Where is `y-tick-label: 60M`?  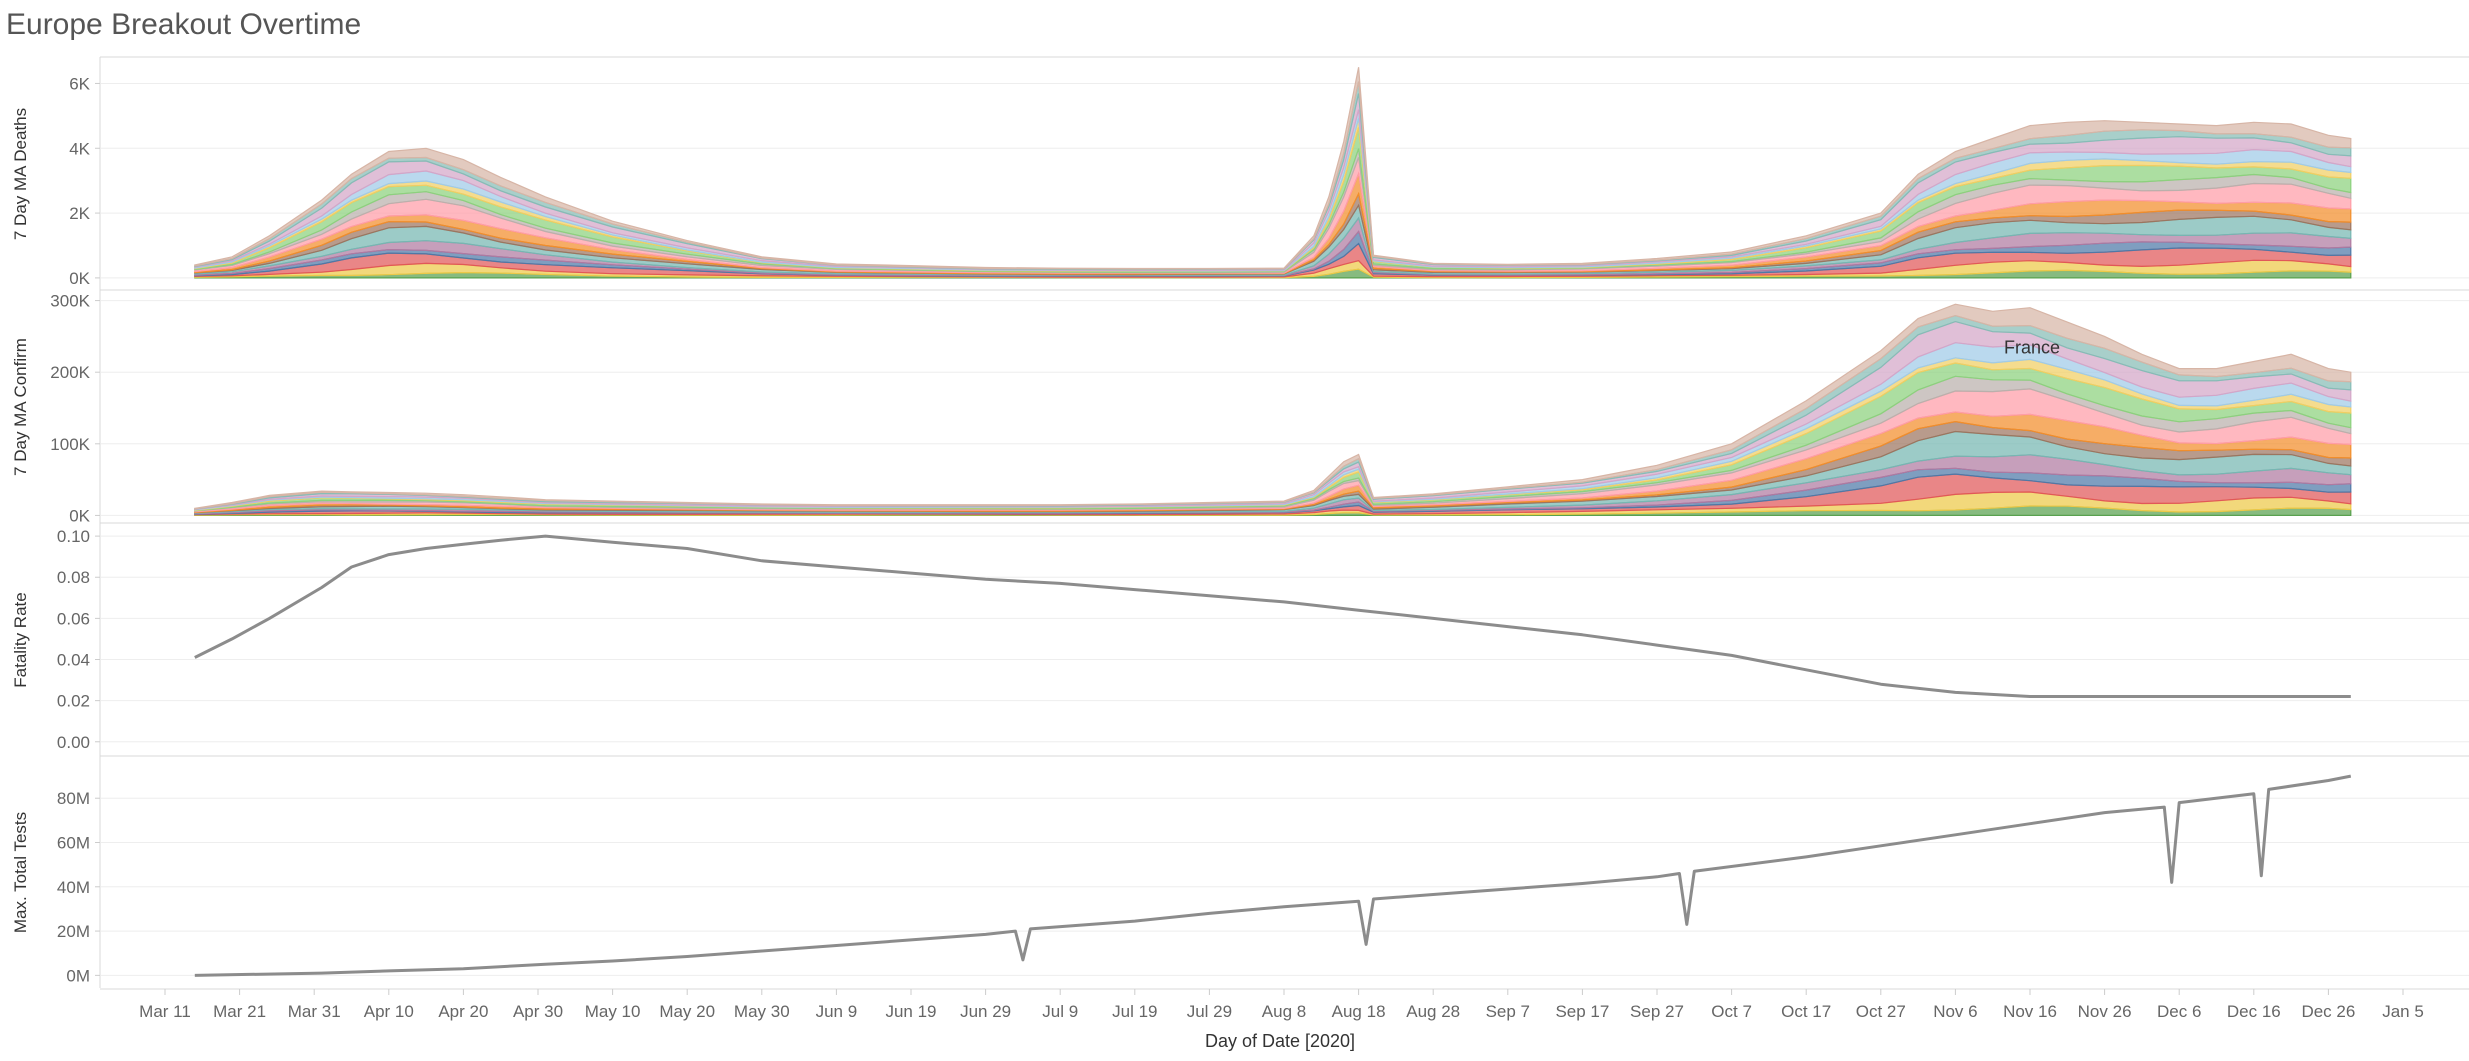 y-tick-label: 60M is located at coordinates (73, 843).